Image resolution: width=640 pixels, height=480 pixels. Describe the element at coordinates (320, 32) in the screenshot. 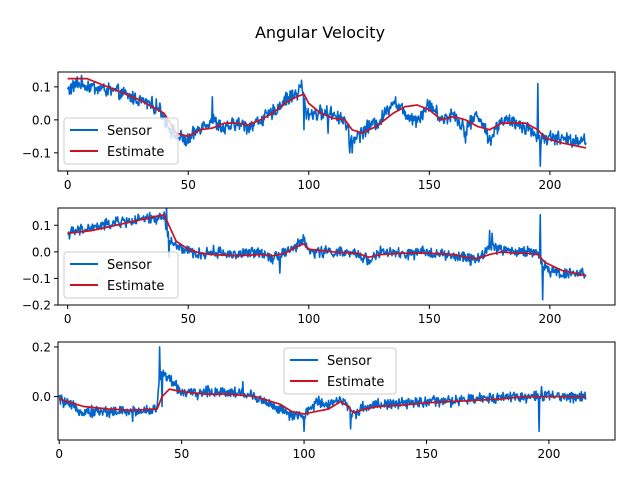

I see `figure-title: Angular Velocity` at that location.